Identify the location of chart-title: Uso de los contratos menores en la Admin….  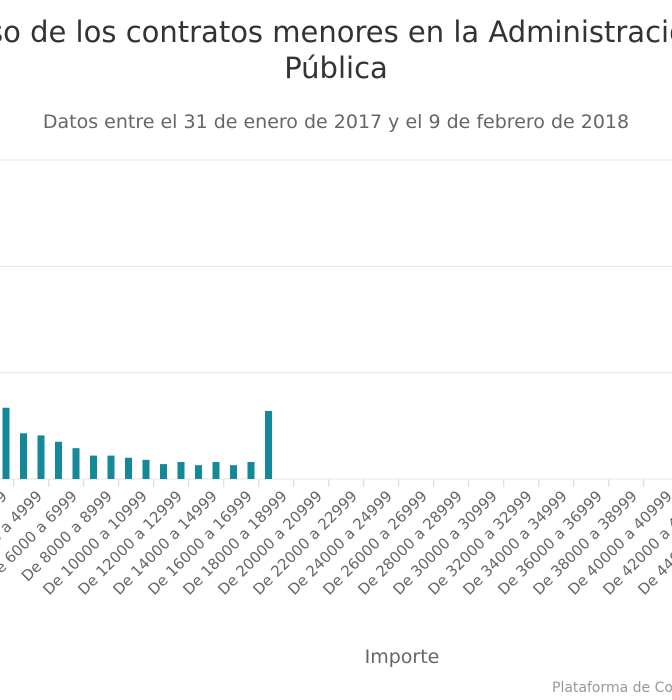
(336, 32).